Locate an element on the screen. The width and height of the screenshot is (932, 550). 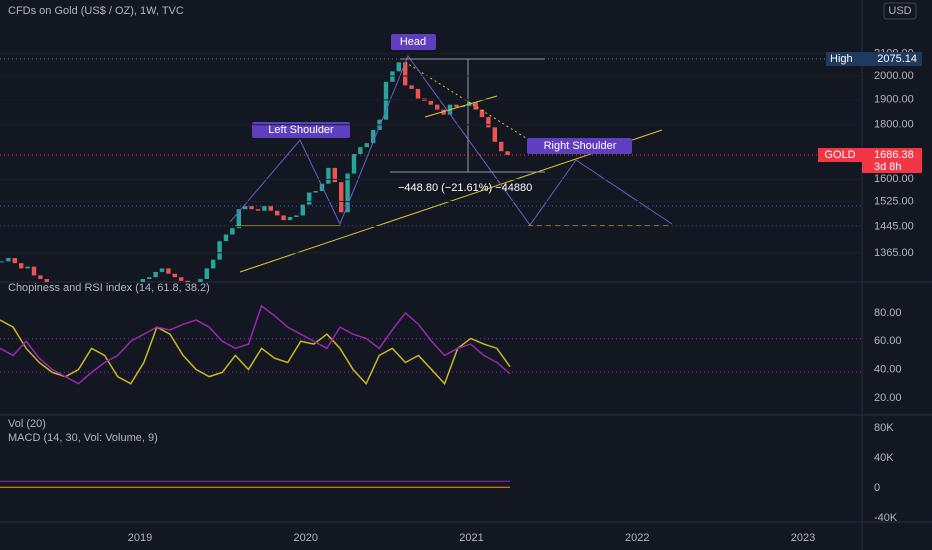
indicator-title: Chopiness and RSI index (14, 61.8, 38.2) is located at coordinates (109, 288).